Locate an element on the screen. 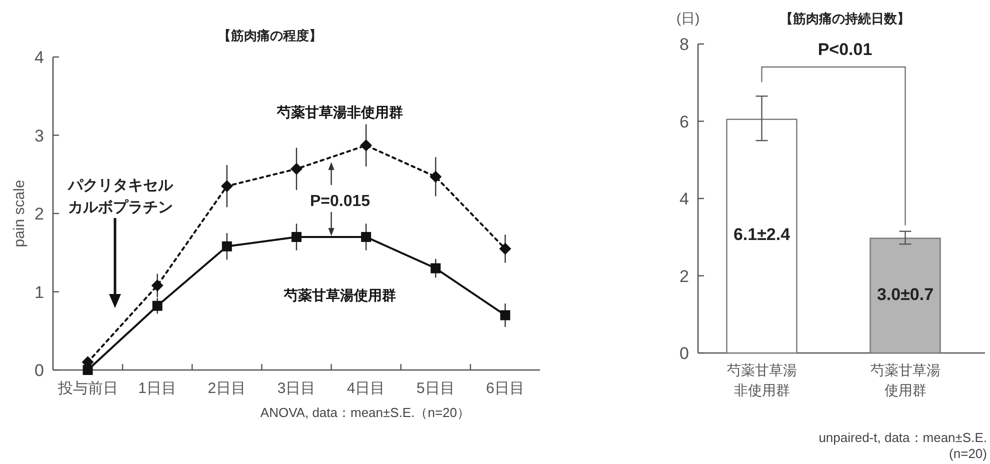  text: 芍薬甘草湯非使用群 is located at coordinates (339, 112).